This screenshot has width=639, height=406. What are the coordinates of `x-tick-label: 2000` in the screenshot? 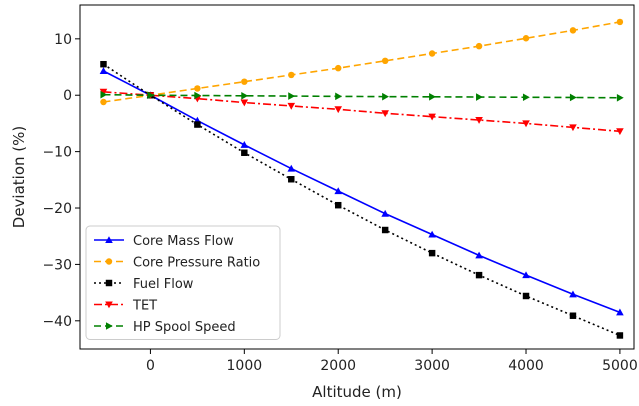 It's located at (338, 366).